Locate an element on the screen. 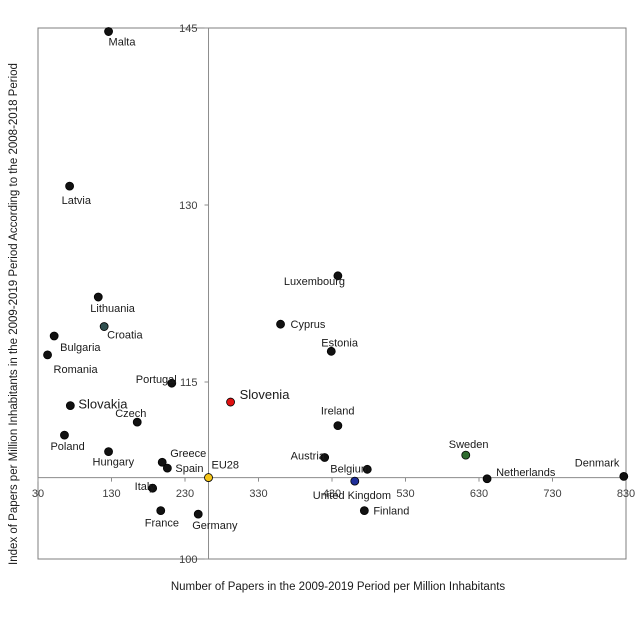 This screenshot has height=624, width=643. point-luxembourg is located at coordinates (338, 276).